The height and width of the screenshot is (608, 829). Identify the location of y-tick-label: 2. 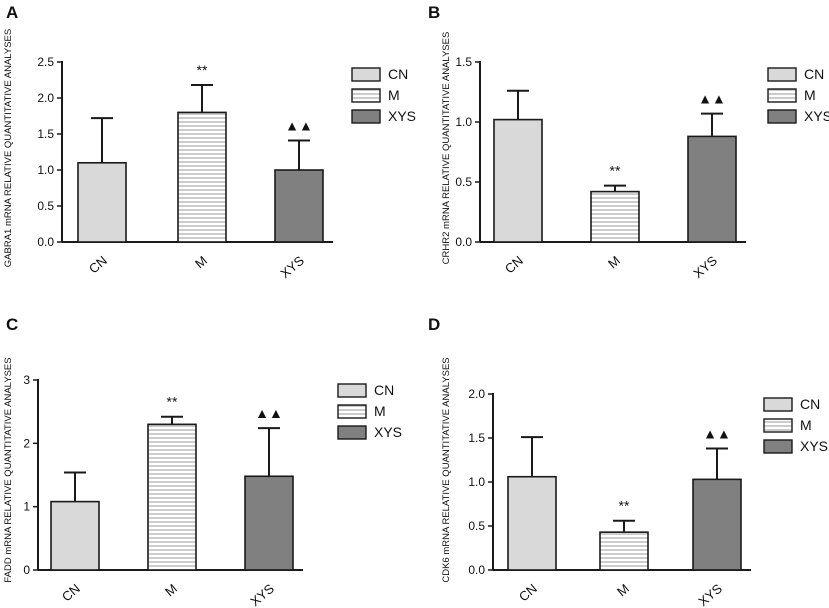
(26, 443).